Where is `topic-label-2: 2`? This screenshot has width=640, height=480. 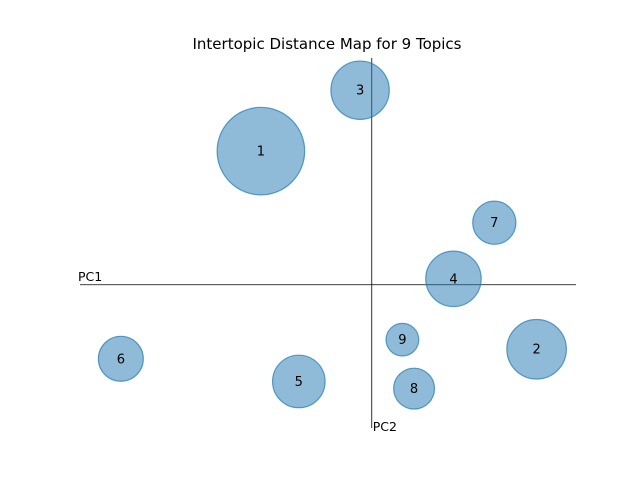
topic-label-2: 2 is located at coordinates (536, 350).